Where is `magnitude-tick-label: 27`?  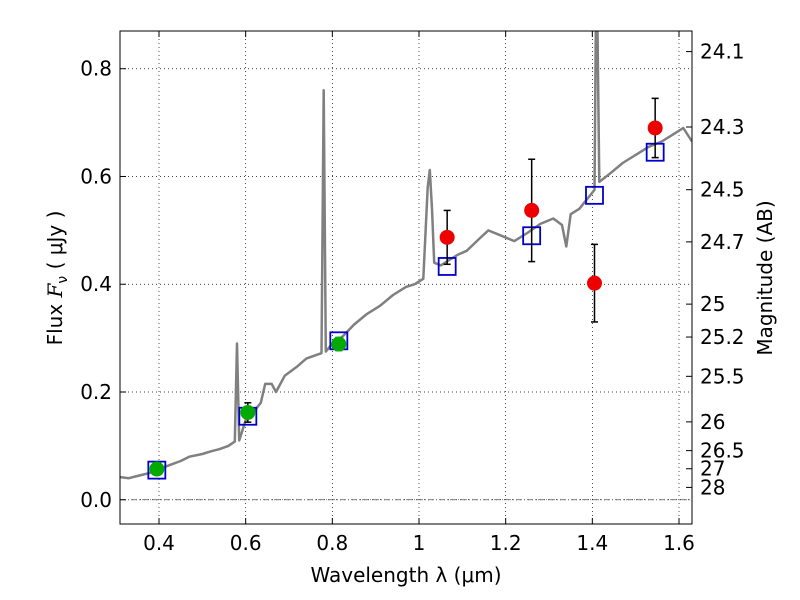 magnitude-tick-label: 27 is located at coordinates (712, 469).